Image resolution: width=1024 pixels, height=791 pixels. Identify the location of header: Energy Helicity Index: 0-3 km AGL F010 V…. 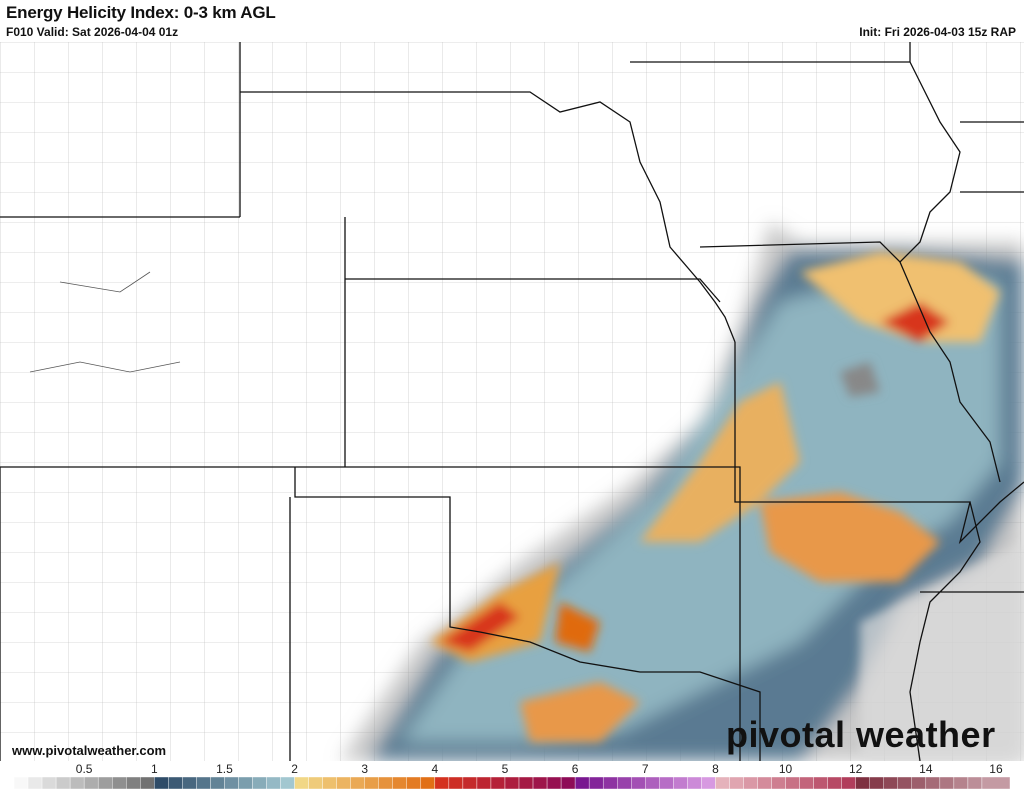
(512, 21).